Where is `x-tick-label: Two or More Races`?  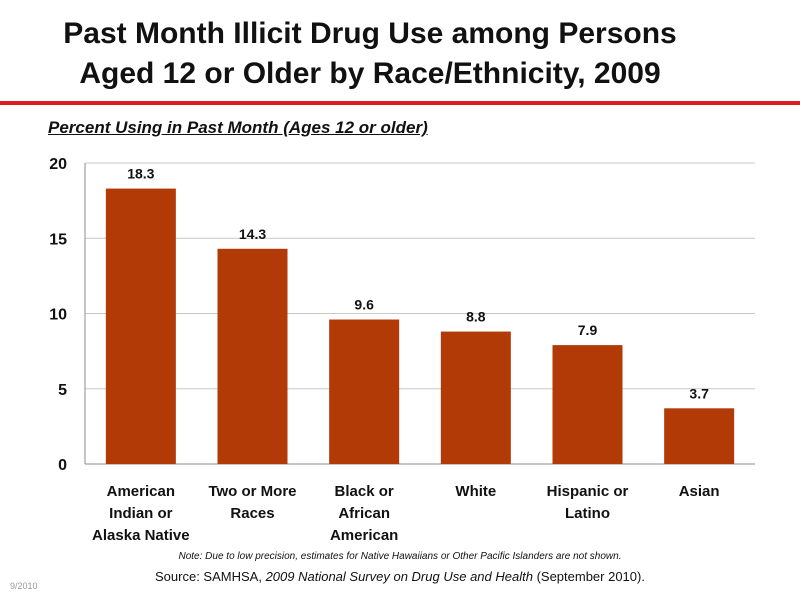 x-tick-label: Two or More Races is located at coordinates (253, 503).